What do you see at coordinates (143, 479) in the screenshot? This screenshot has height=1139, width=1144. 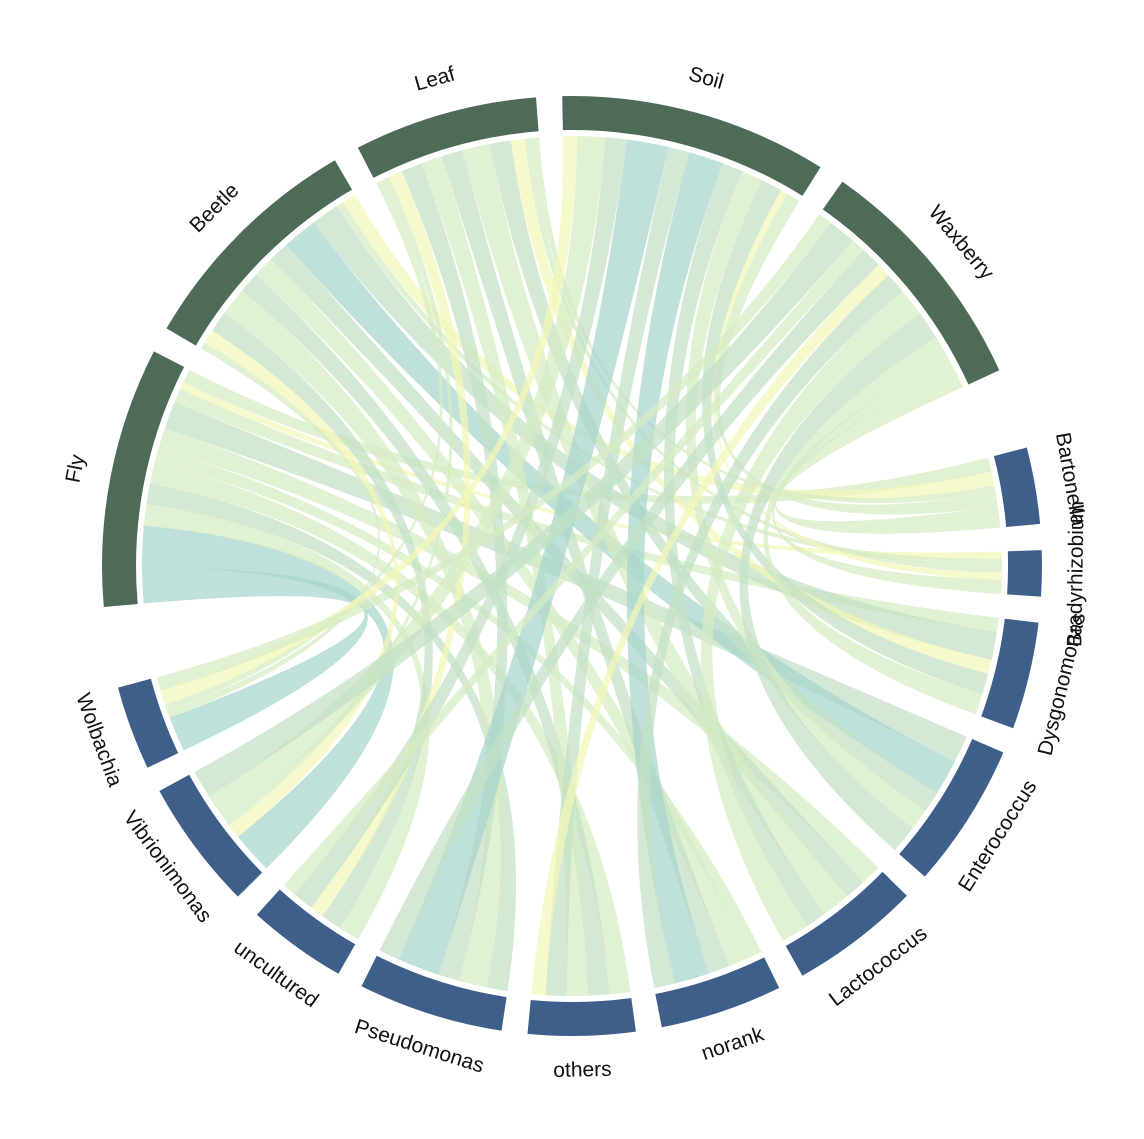 I see `sector-fly` at bounding box center [143, 479].